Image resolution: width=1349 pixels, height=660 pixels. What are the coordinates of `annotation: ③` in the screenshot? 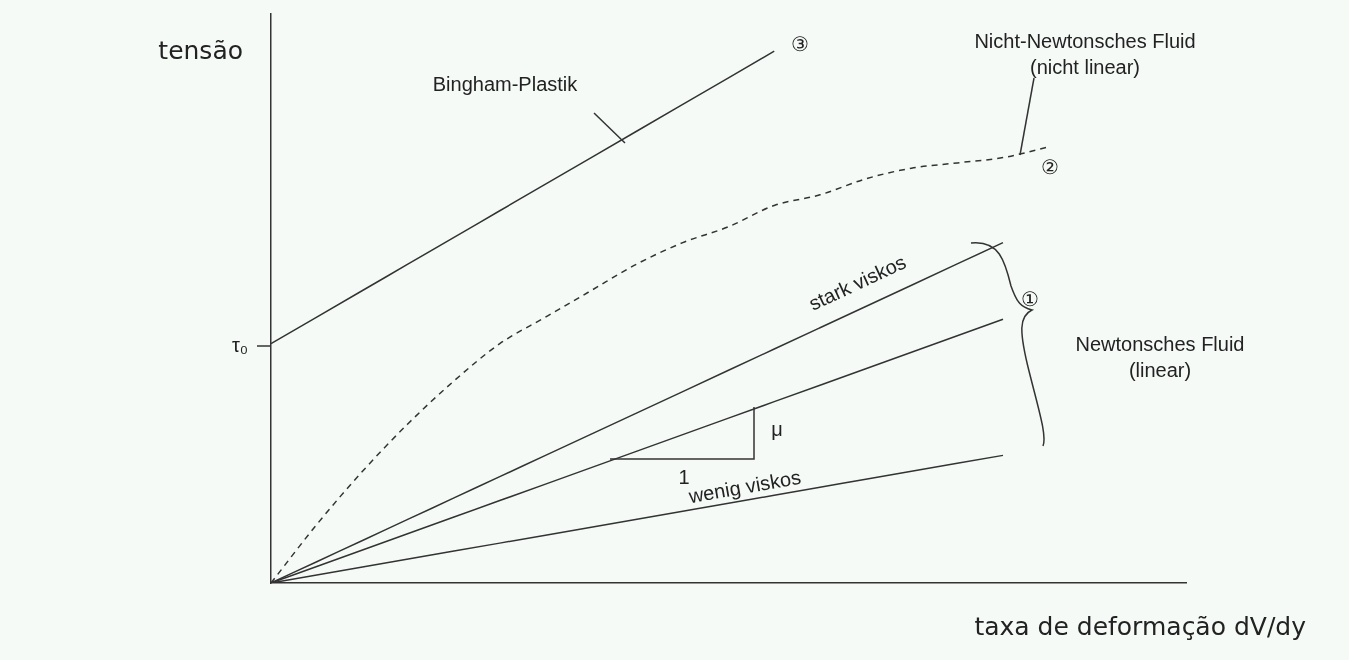 It's located at (800, 43).